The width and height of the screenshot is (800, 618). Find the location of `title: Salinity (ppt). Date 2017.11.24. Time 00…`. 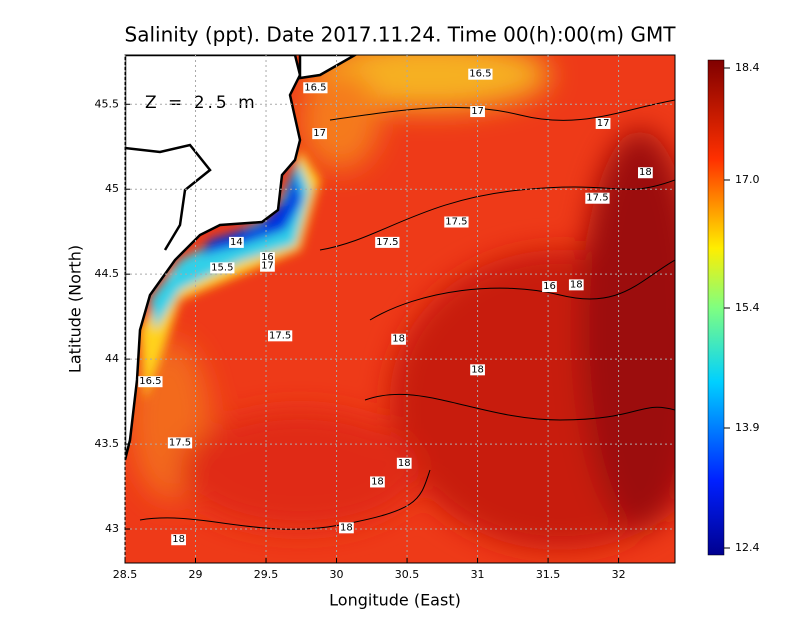

title: Salinity (ppt). Date 2017.11.24. Time 00… is located at coordinates (401, 35).